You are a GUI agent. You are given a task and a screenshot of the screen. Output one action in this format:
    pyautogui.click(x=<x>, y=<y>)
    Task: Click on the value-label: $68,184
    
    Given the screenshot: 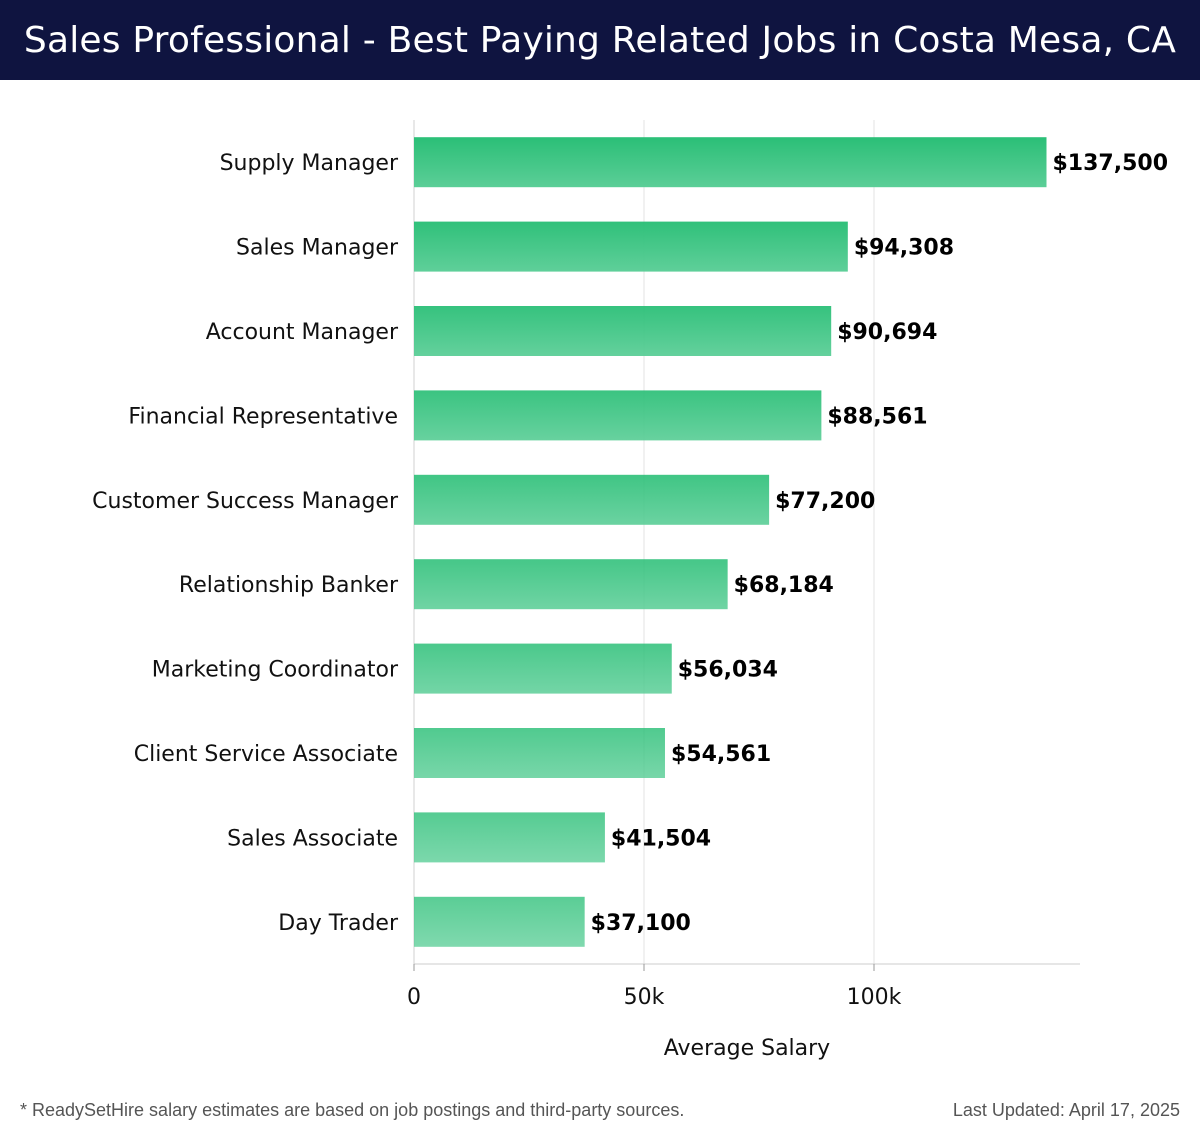 What is the action you would take?
    pyautogui.click(x=784, y=585)
    